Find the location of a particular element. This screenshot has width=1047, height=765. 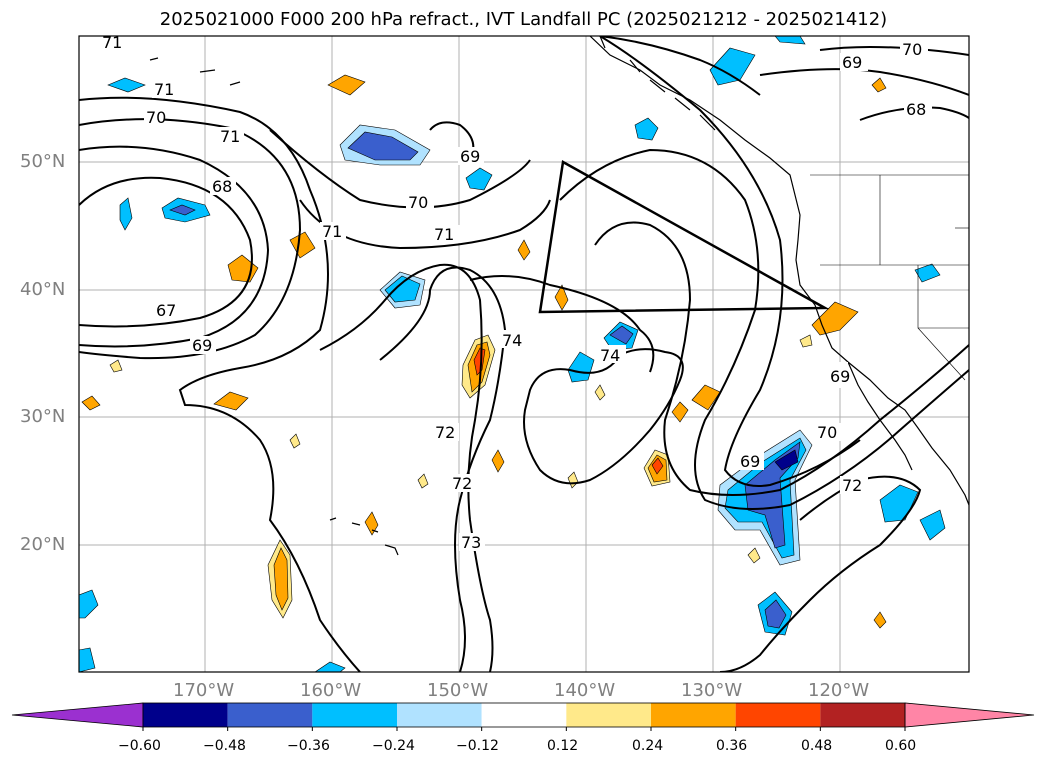

lon-label: 160°W is located at coordinates (331, 690).